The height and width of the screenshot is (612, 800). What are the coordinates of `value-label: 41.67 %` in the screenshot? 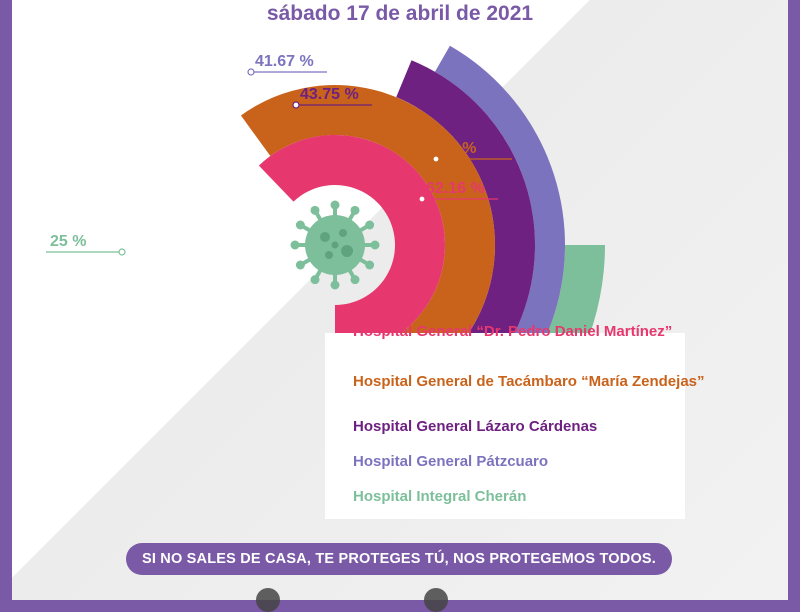 It's located at (284, 61).